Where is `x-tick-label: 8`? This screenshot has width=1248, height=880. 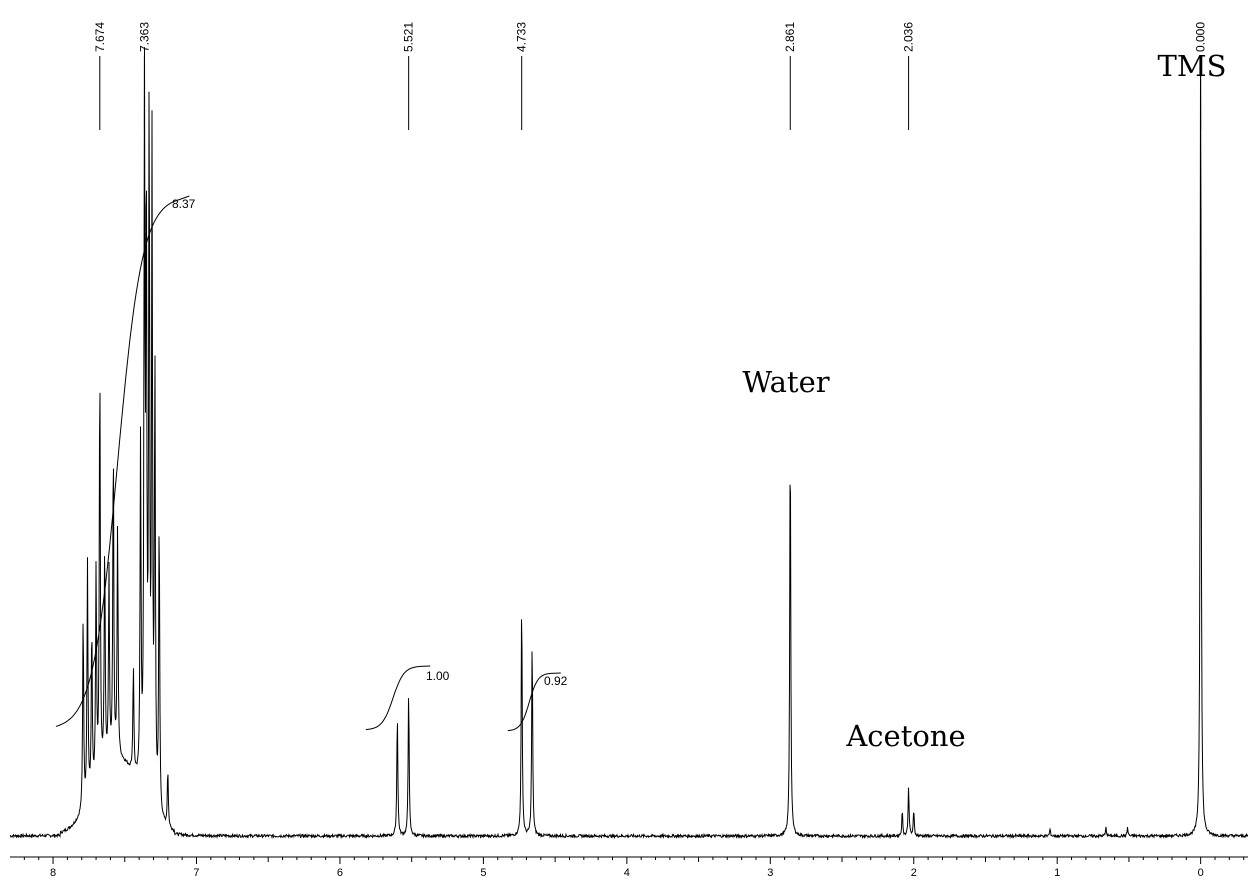
x-tick-label: 8 is located at coordinates (53, 873).